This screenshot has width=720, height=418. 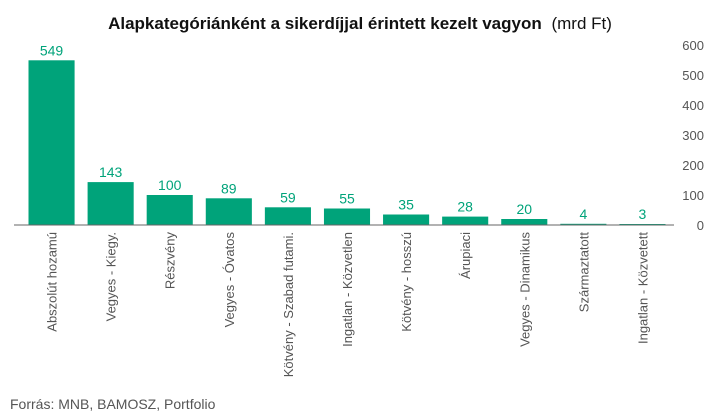 What do you see at coordinates (693, 75) in the screenshot?
I see `y-tick-label: 500` at bounding box center [693, 75].